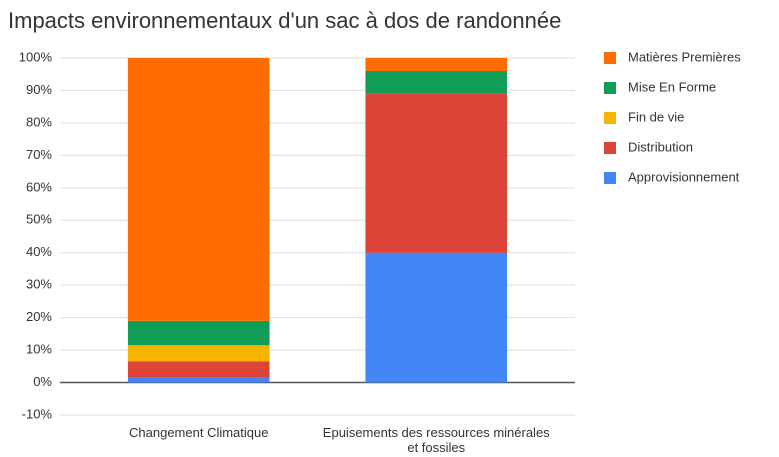  I want to click on y-tick-label: 80%, so click(39, 121).